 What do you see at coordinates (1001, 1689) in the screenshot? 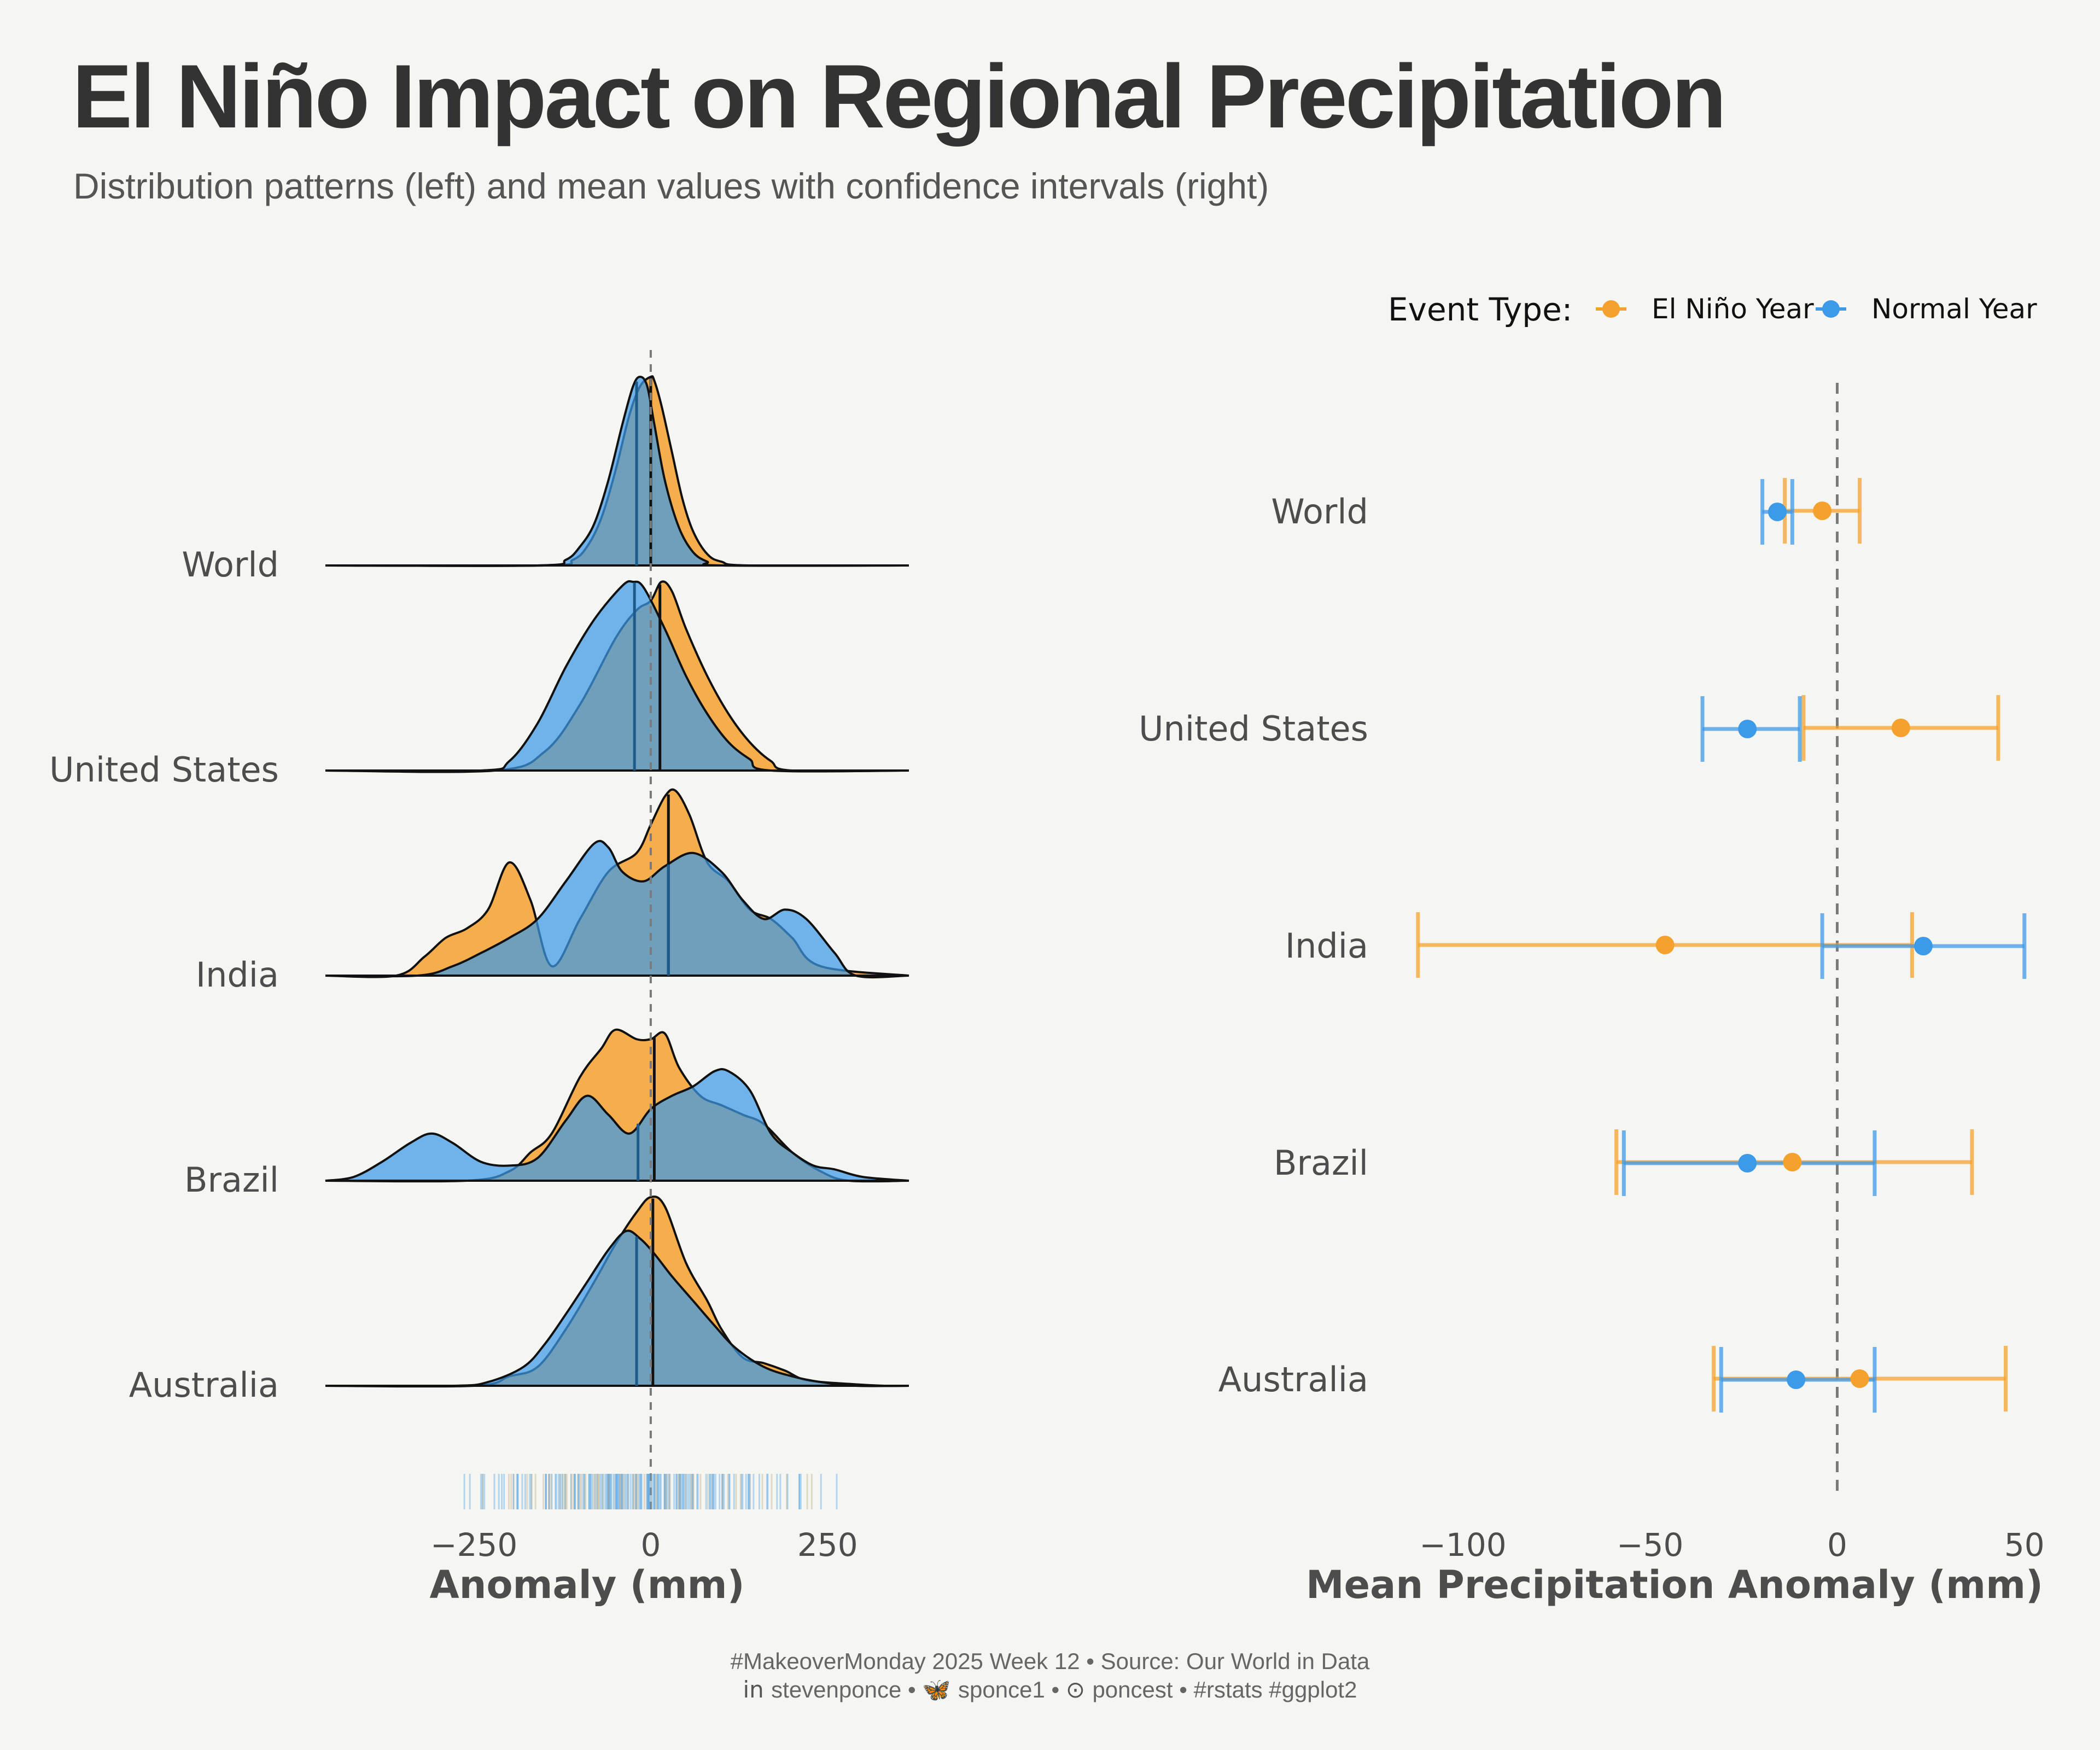
I see `caption-handle: sponce1` at bounding box center [1001, 1689].